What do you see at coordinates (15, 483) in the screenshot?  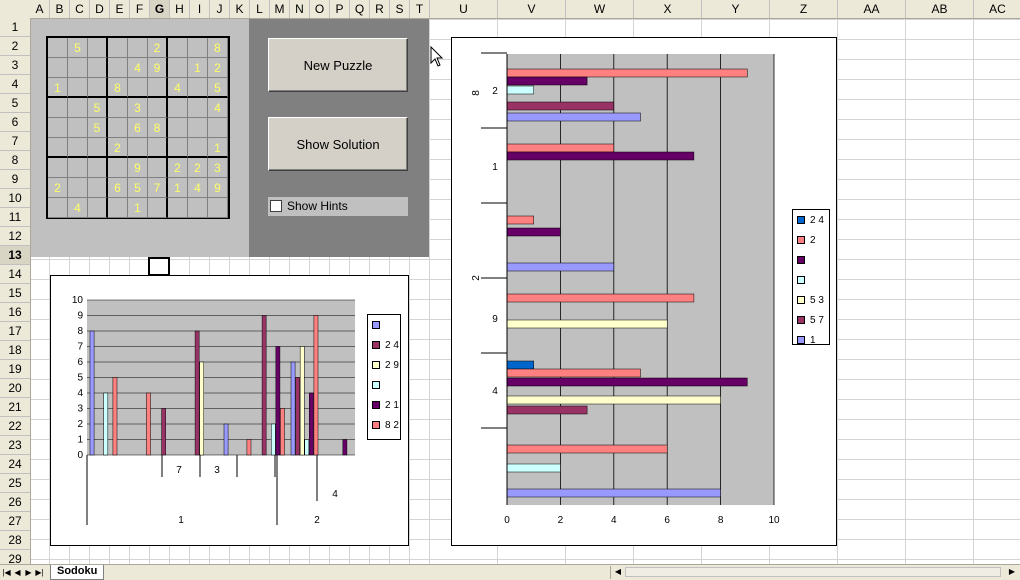 I see `row-header-25: 25` at bounding box center [15, 483].